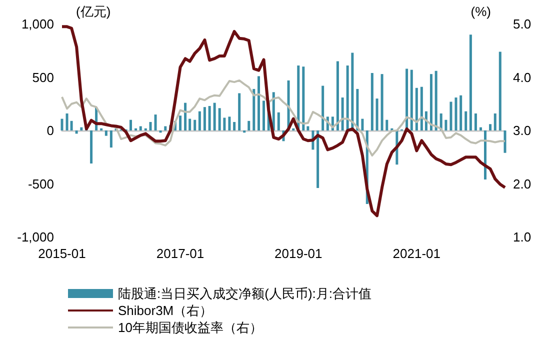 Image resolution: width=550 pixels, height=345 pixels. Describe the element at coordinates (93, 11) in the screenshot. I see `y-axis-title: (亿元)` at that location.